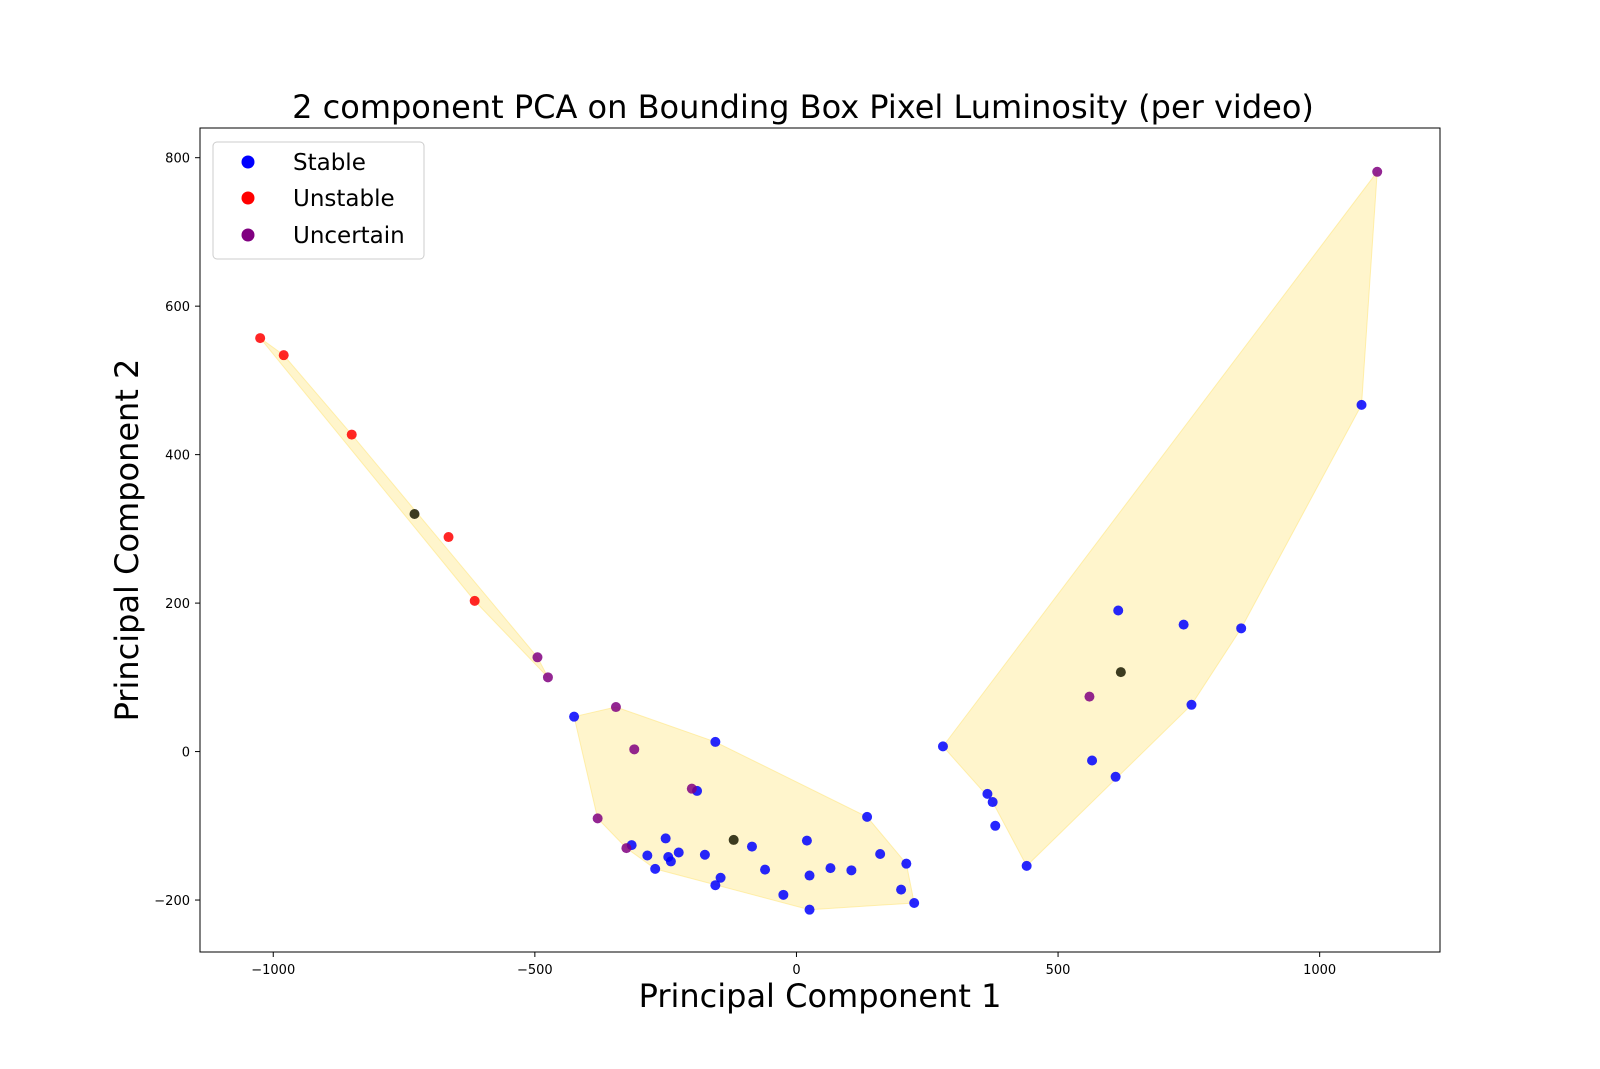 This screenshot has height=1069, width=1600. I want to click on y-tick-label: 800, so click(177, 159).